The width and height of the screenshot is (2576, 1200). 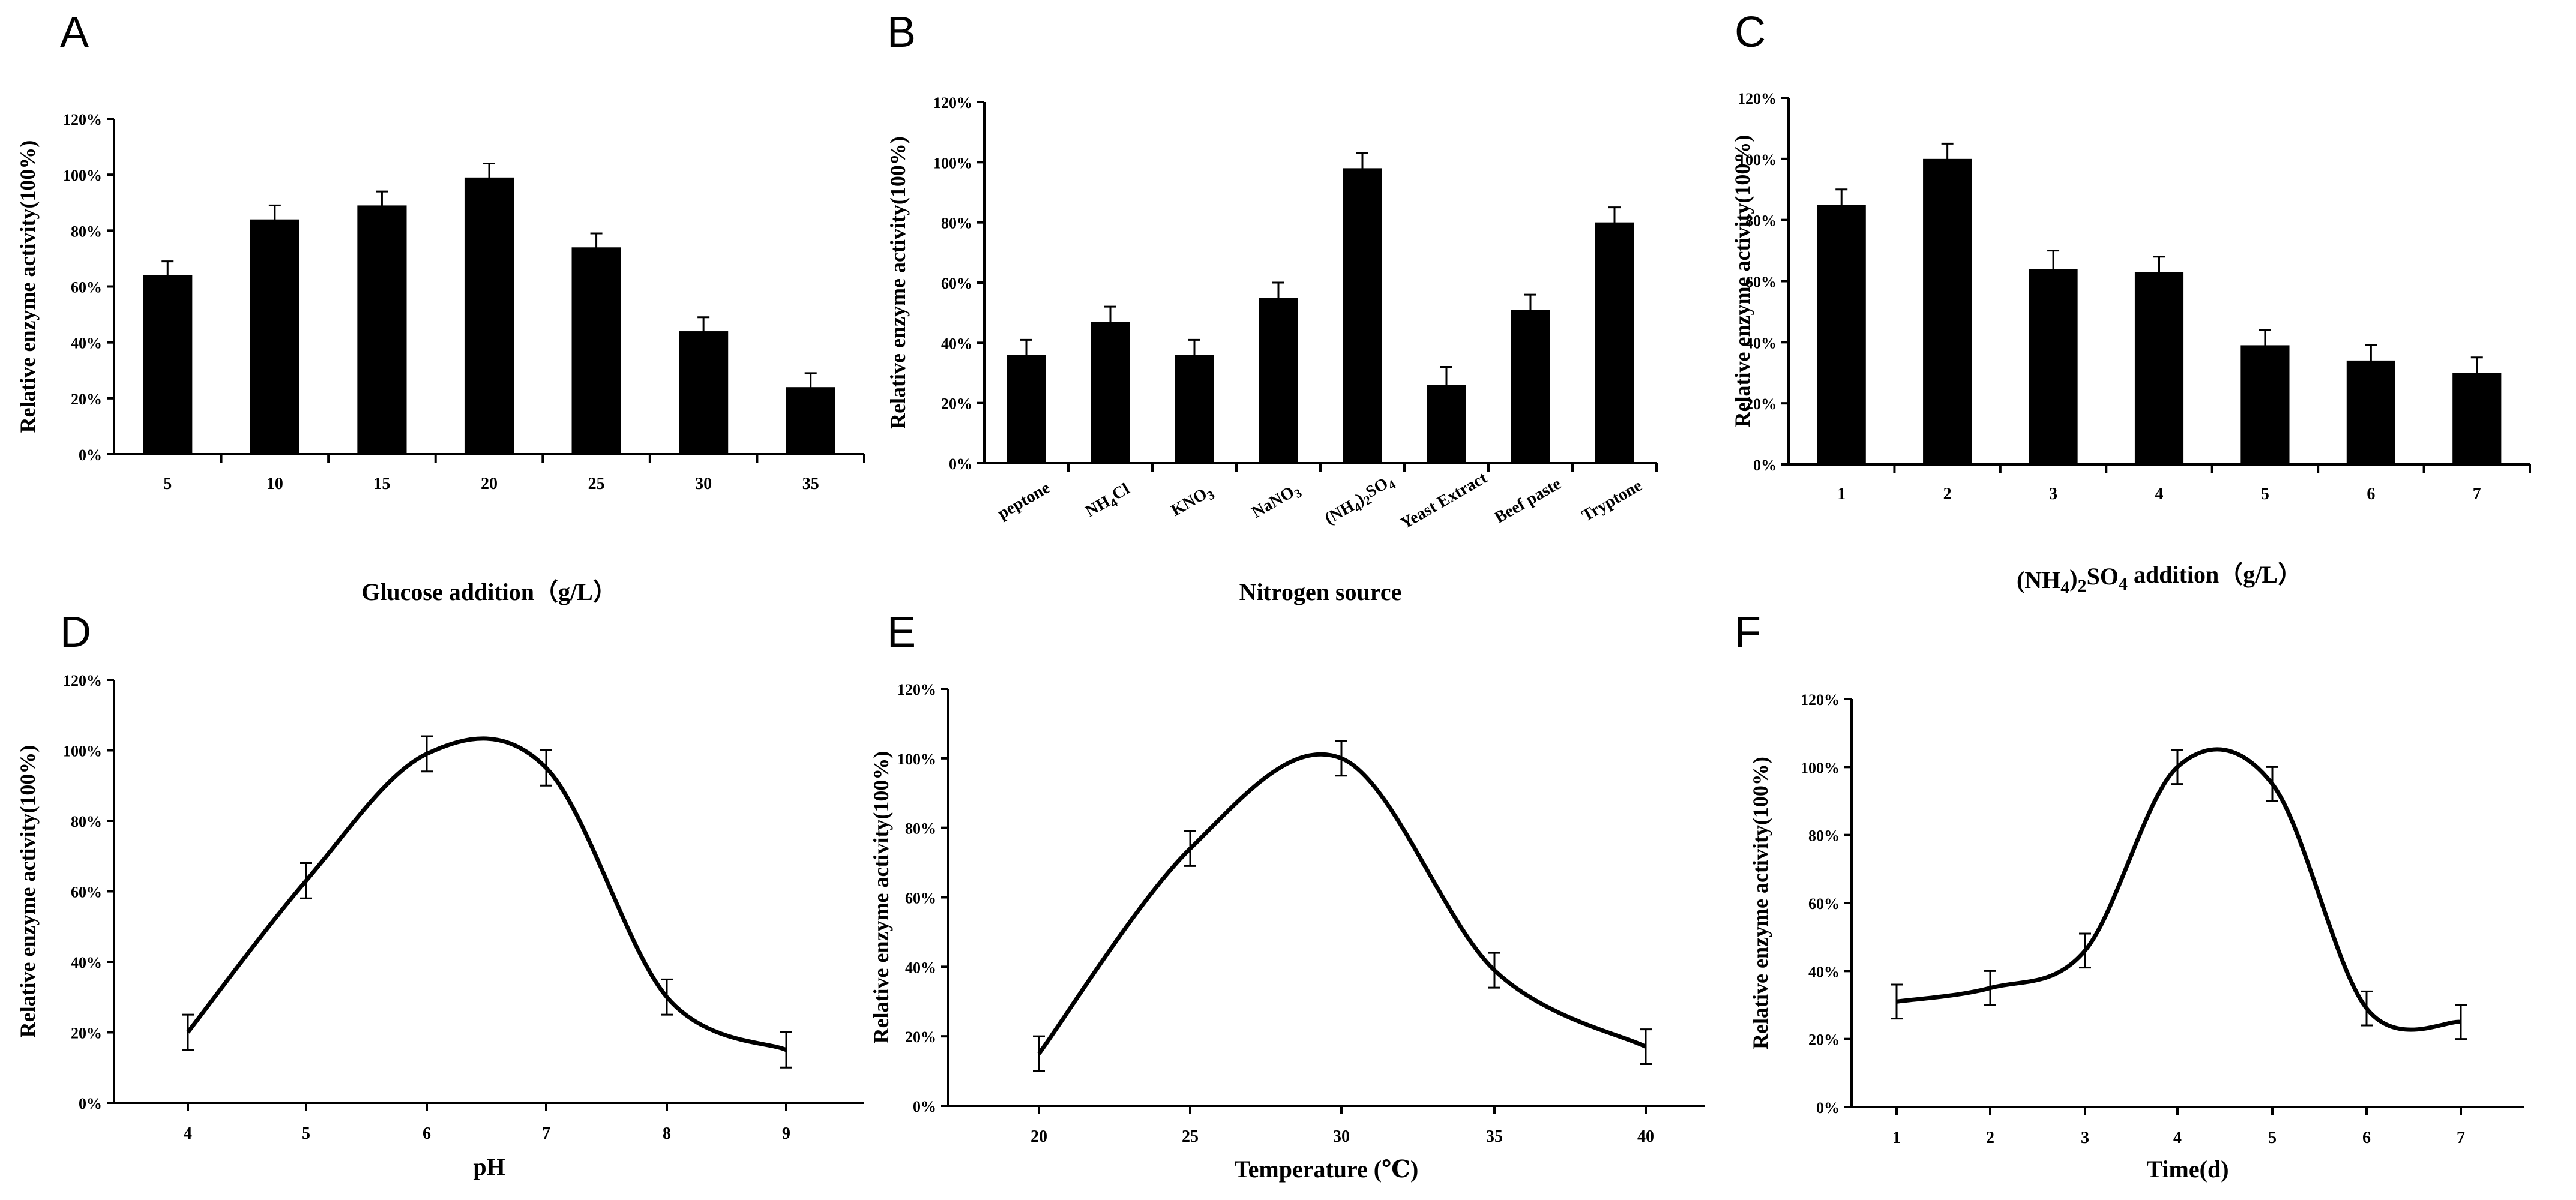 What do you see at coordinates (2159, 494) in the screenshot?
I see `x-category-label: 4` at bounding box center [2159, 494].